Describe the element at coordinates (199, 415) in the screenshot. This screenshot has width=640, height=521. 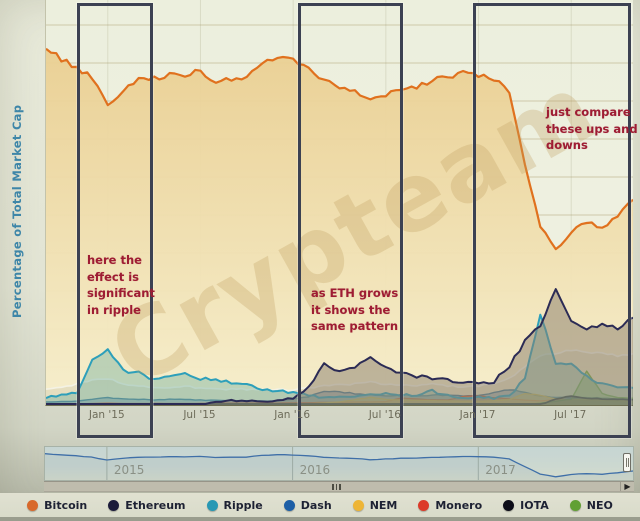
I see `x-tick-label: Jul '15` at that location.